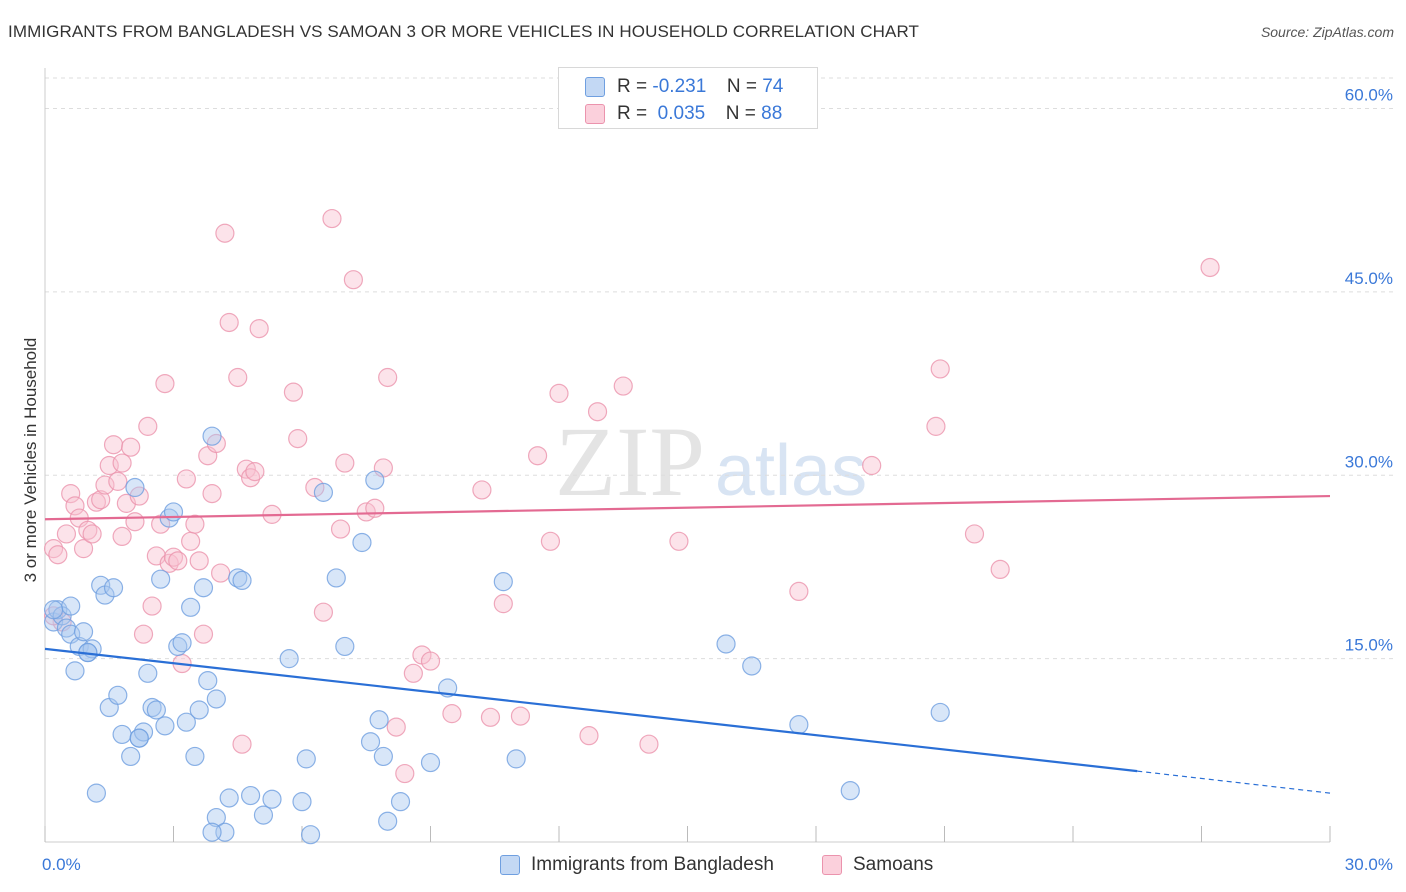  Describe the element at coordinates (1369, 864) in the screenshot. I see `x-tick-label: 30.0%` at that location.